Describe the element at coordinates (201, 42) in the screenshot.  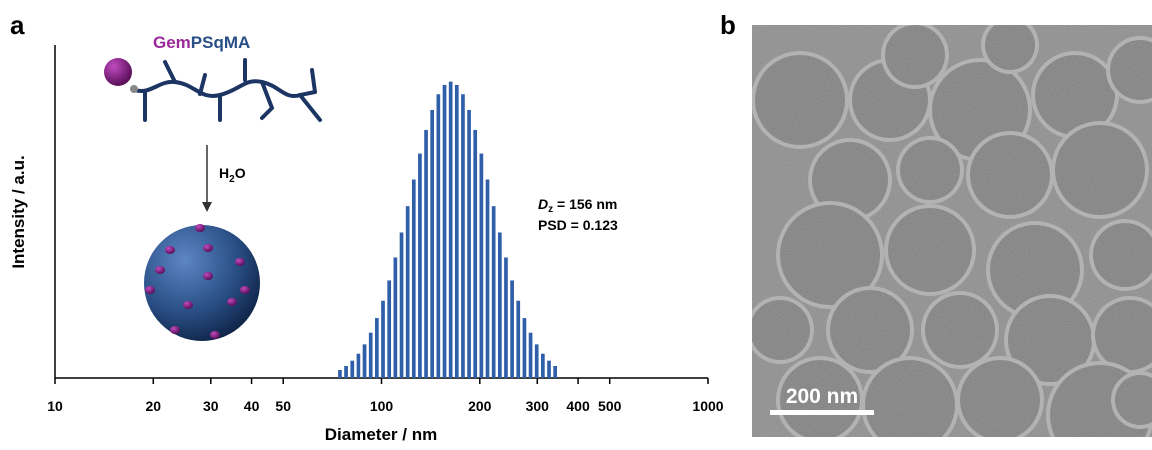
I see `inset-title: GemPSqMA` at that location.